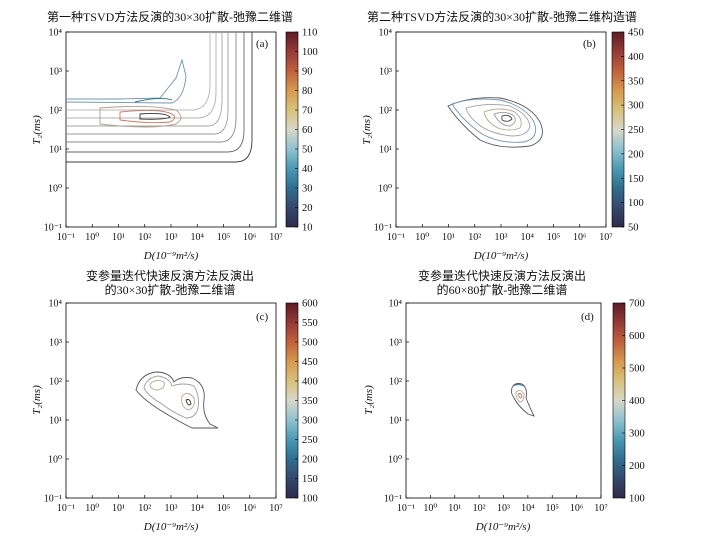 This screenshot has height=543, width=706. I want to click on panel-d-x-tick-label: 10², so click(479, 508).